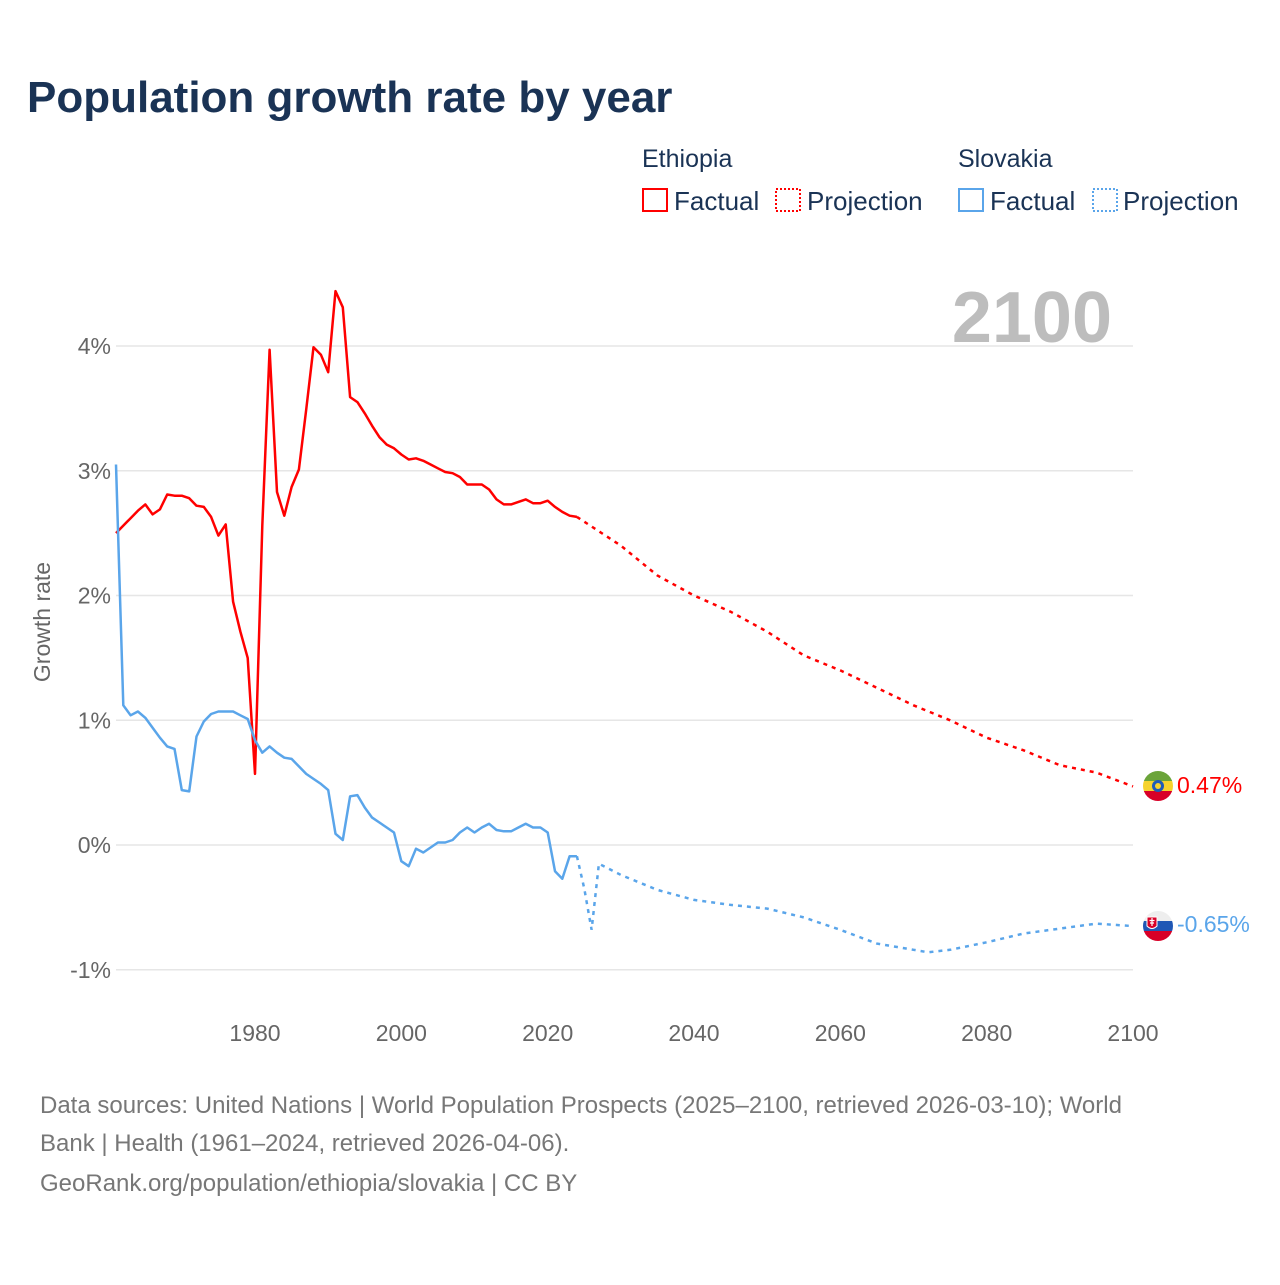 Image resolution: width=1280 pixels, height=1285 pixels. Describe the element at coordinates (655, 200) in the screenshot. I see `legend-swatch-ethiopia-factual` at that location.